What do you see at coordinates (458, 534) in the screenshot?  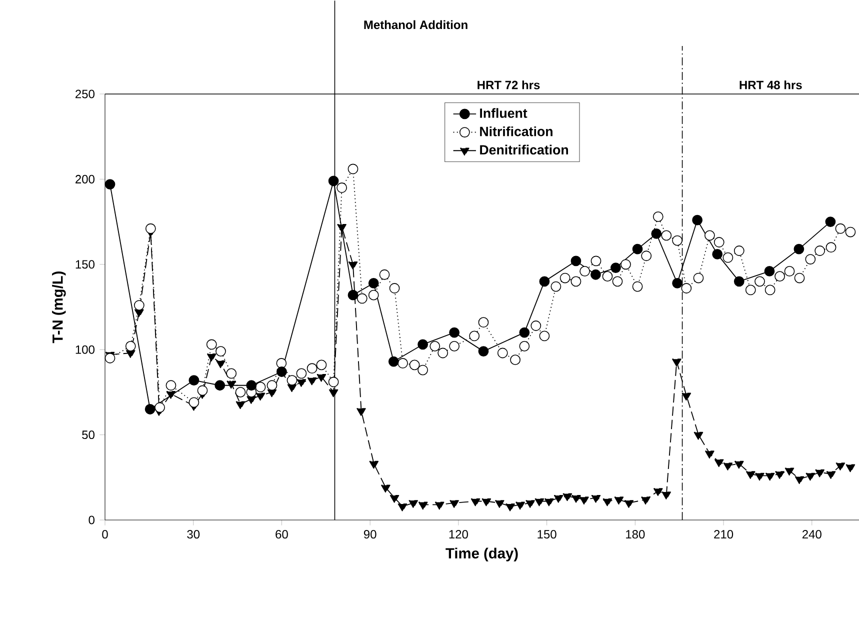 I see `x-tick-label: 120` at bounding box center [458, 534].